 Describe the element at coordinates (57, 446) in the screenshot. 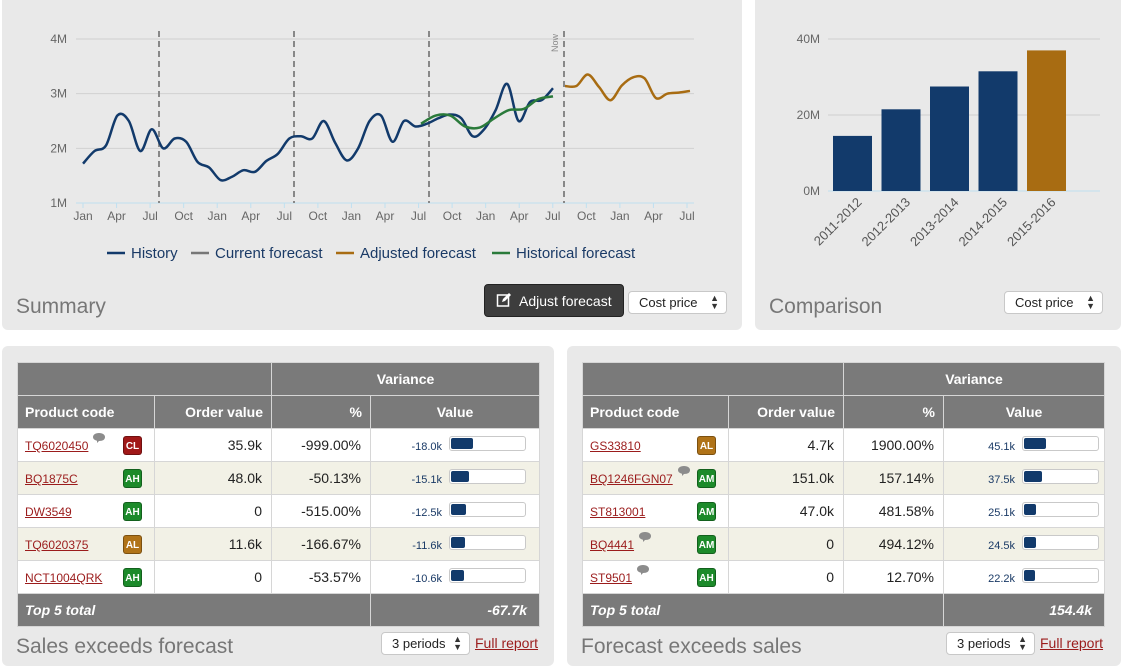

I see `product-code-link: TQ6020450` at that location.